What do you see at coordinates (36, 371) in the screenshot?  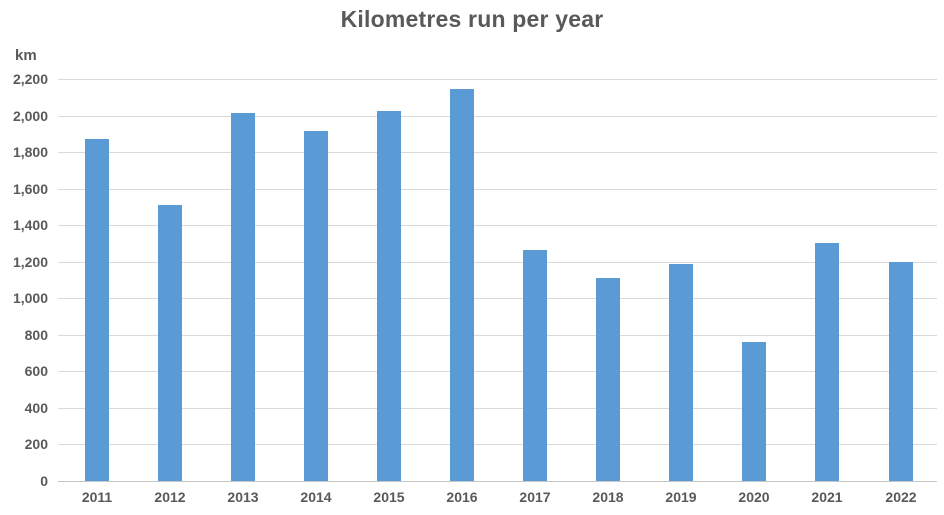 I see `y-tick-label: 600` at bounding box center [36, 371].